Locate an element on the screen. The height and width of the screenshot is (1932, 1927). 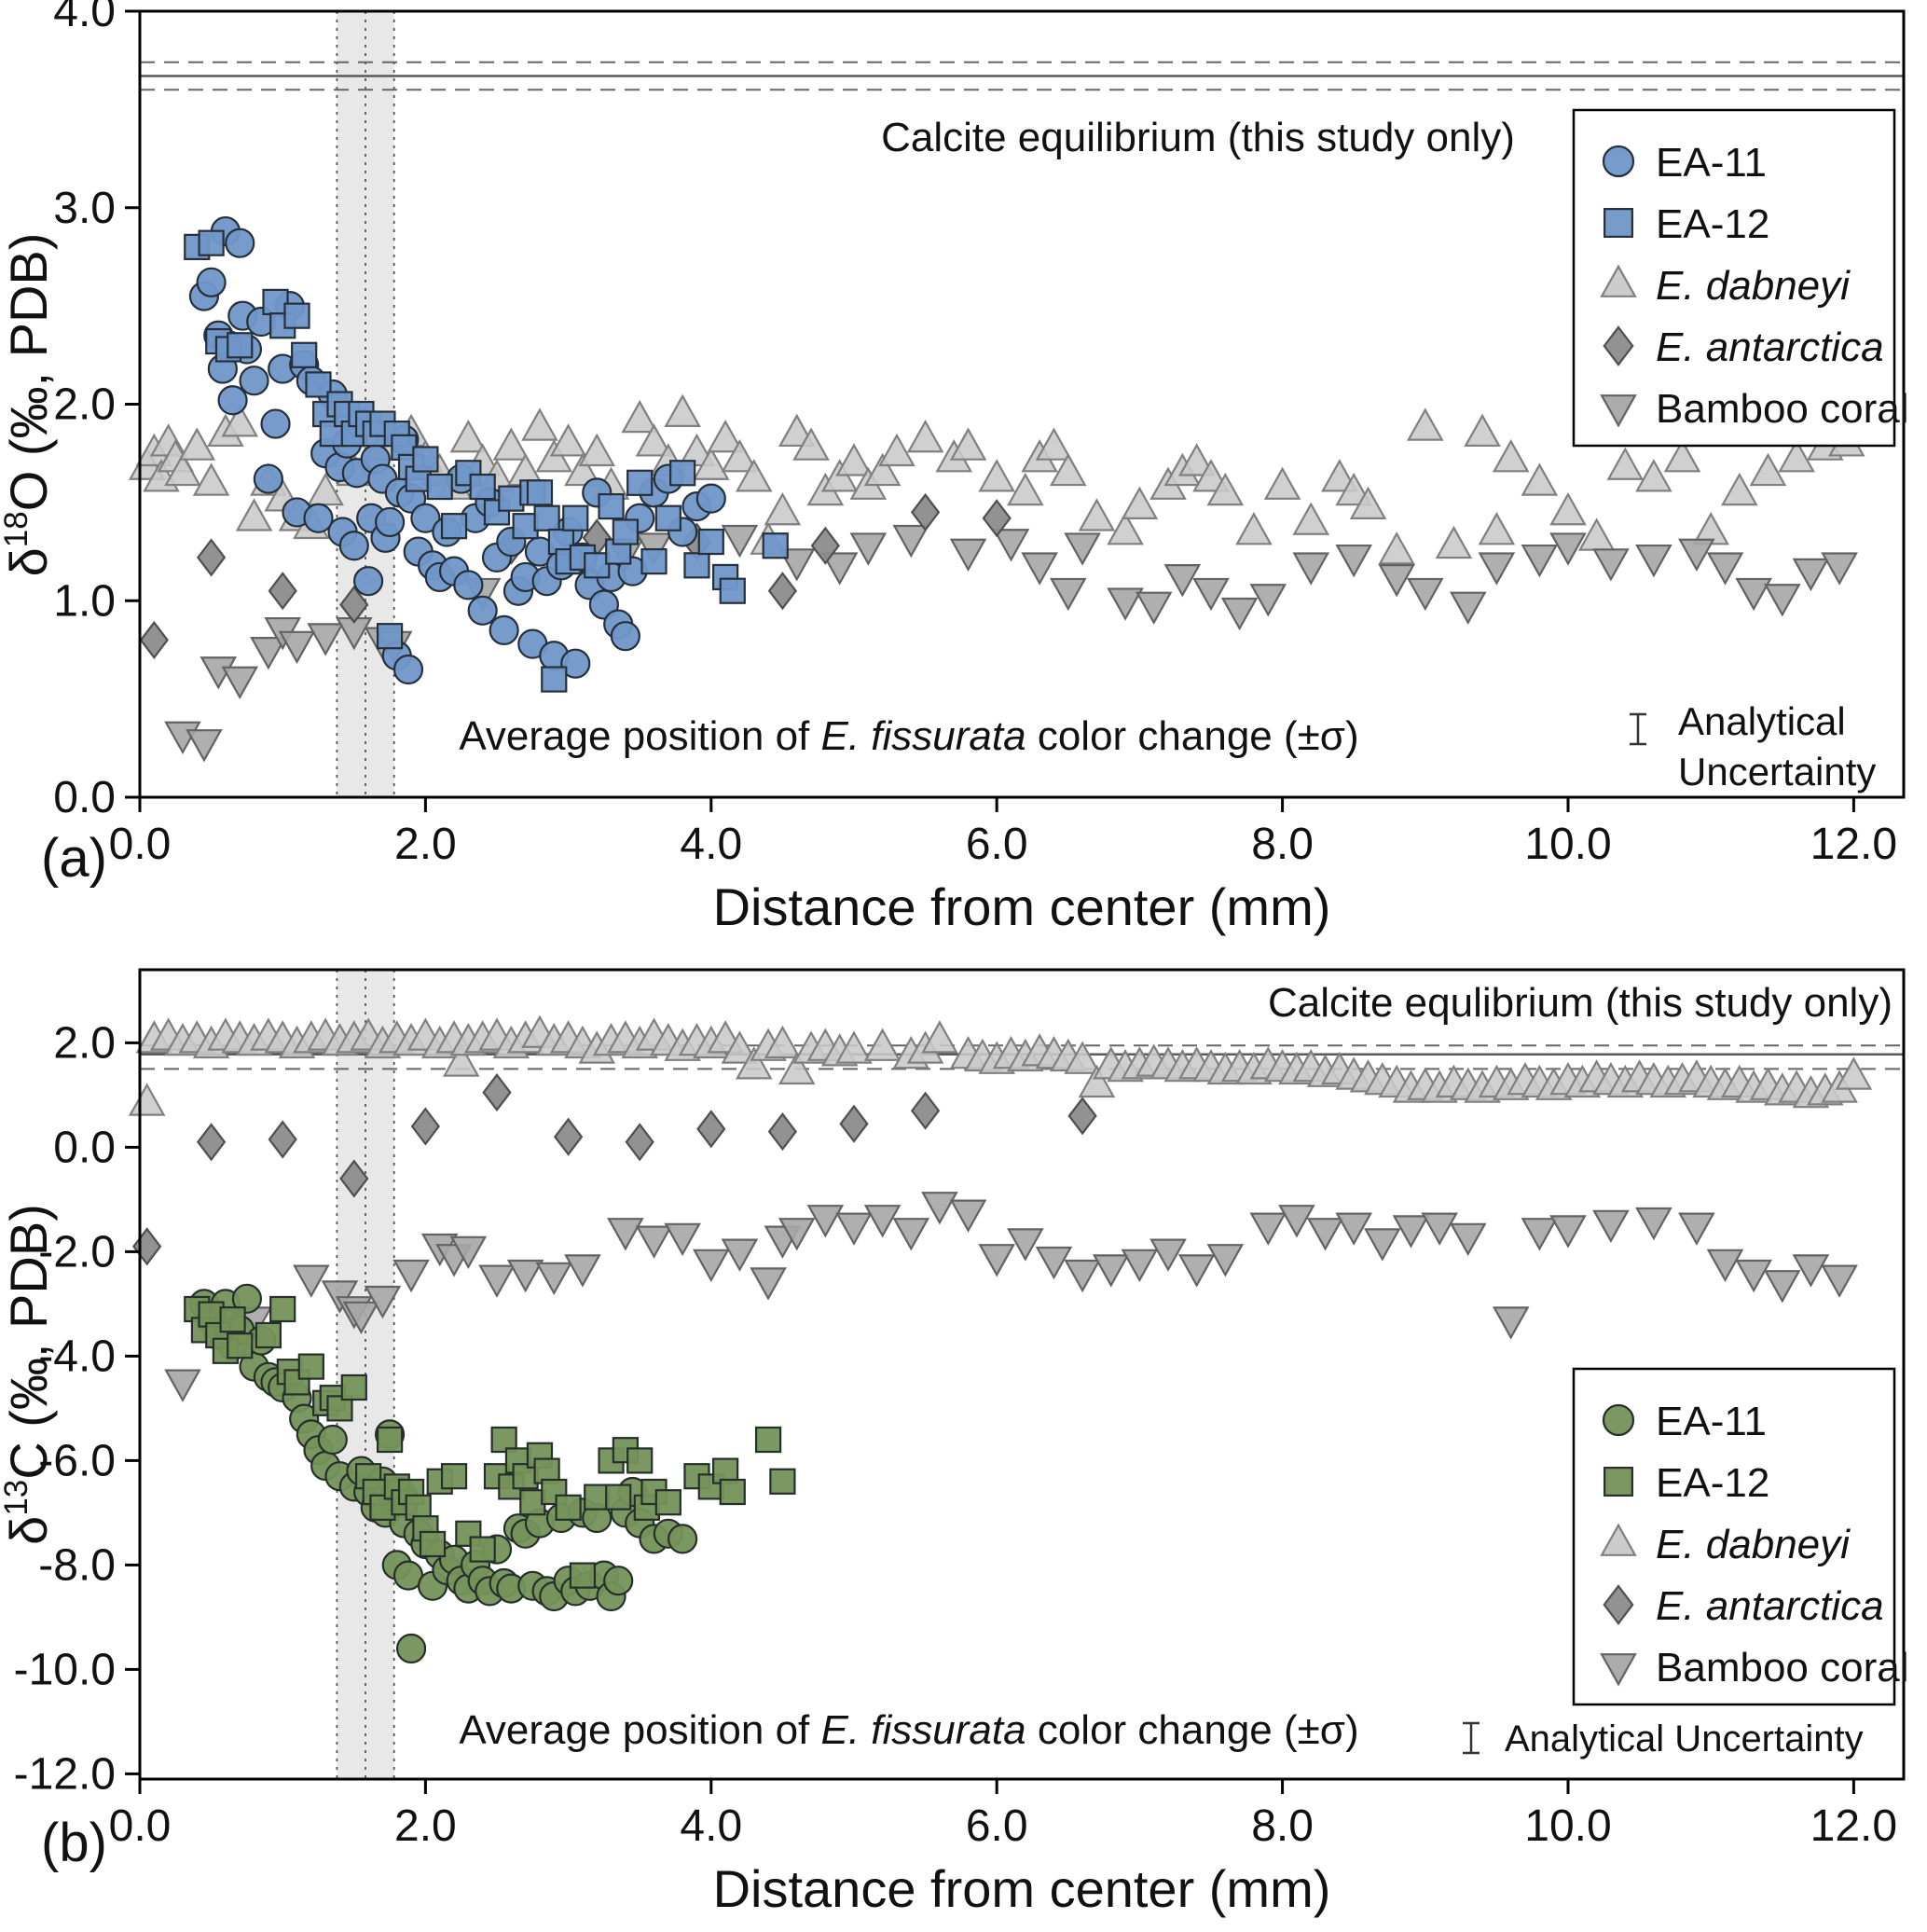
x-tick-label: 12.0 is located at coordinates (1853, 1826).